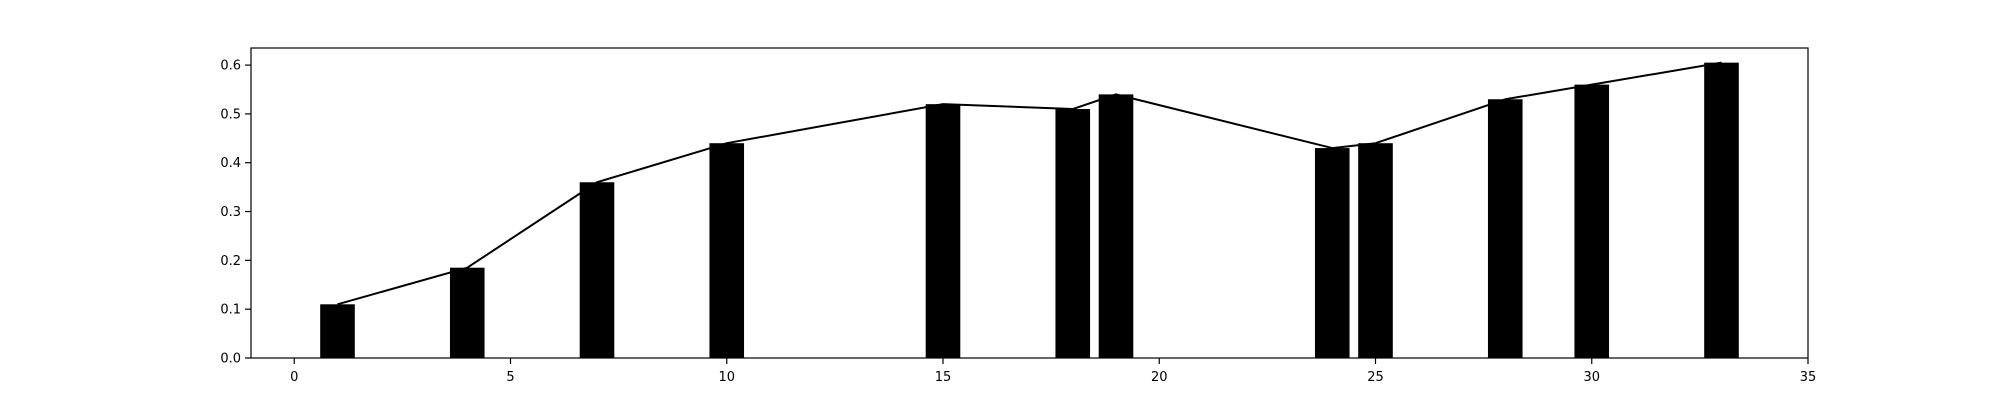  I want to click on y-tick-label-5: 0.5, so click(230, 114).